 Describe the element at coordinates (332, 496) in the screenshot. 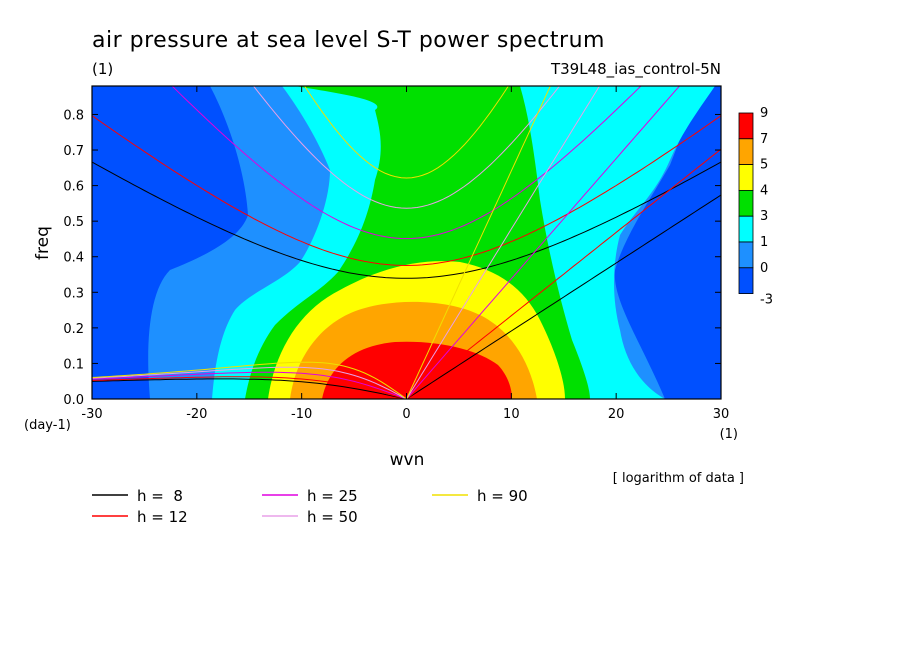

I see `legend-label: h = 25` at that location.